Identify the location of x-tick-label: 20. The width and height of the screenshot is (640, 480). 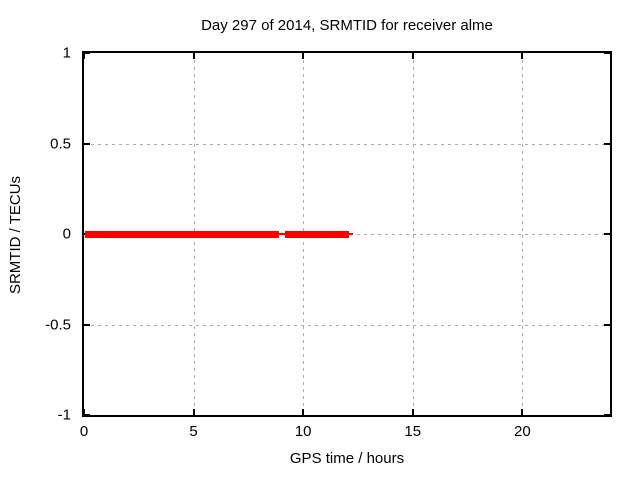
(522, 431).